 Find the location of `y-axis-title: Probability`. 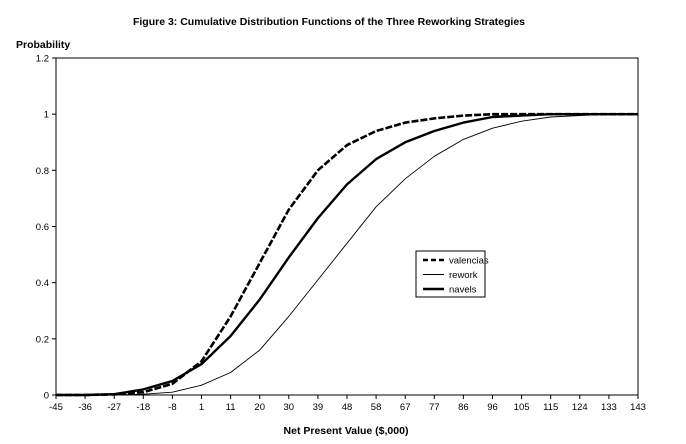

y-axis-title: Probability is located at coordinates (43, 45).